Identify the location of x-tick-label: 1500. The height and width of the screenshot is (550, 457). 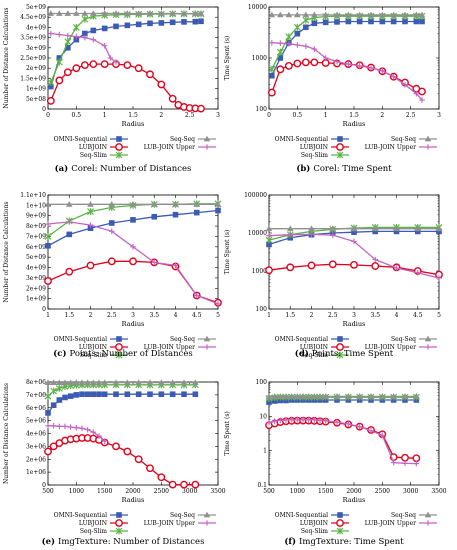
(325, 491).